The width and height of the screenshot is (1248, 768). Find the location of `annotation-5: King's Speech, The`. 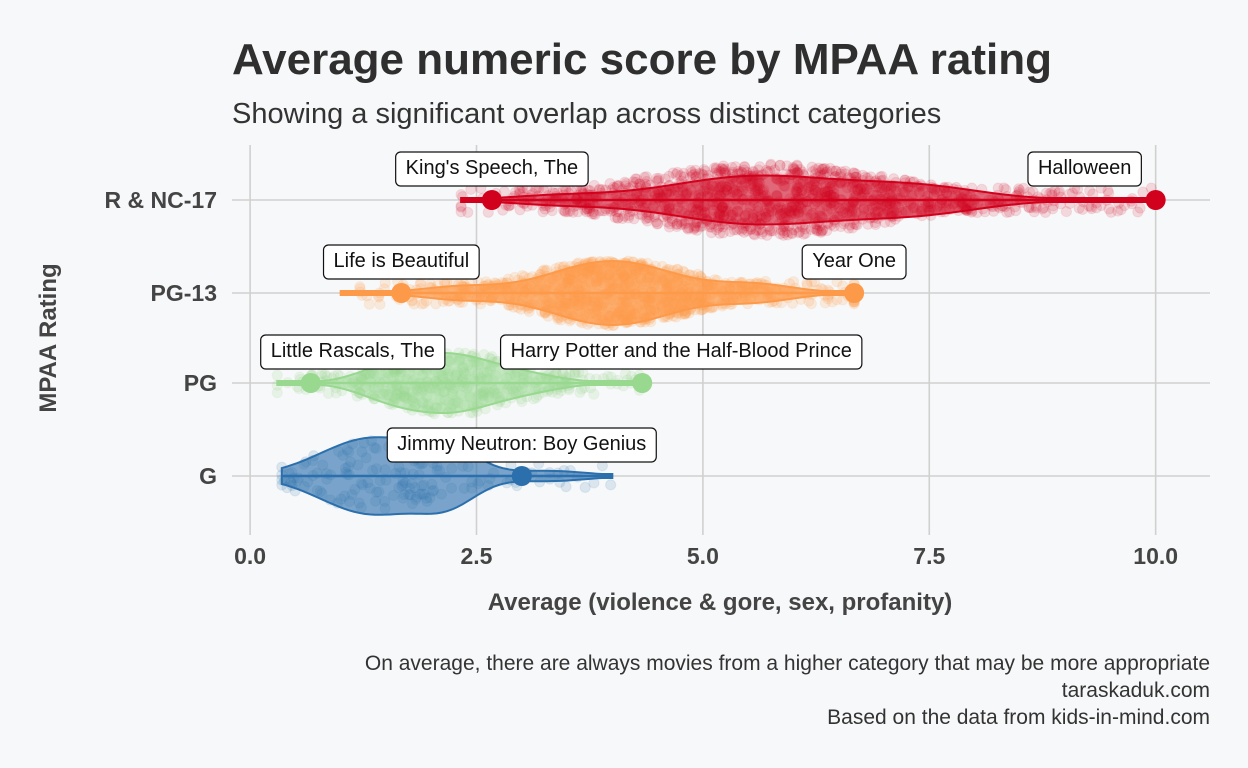

annotation-5: King's Speech, The is located at coordinates (492, 169).